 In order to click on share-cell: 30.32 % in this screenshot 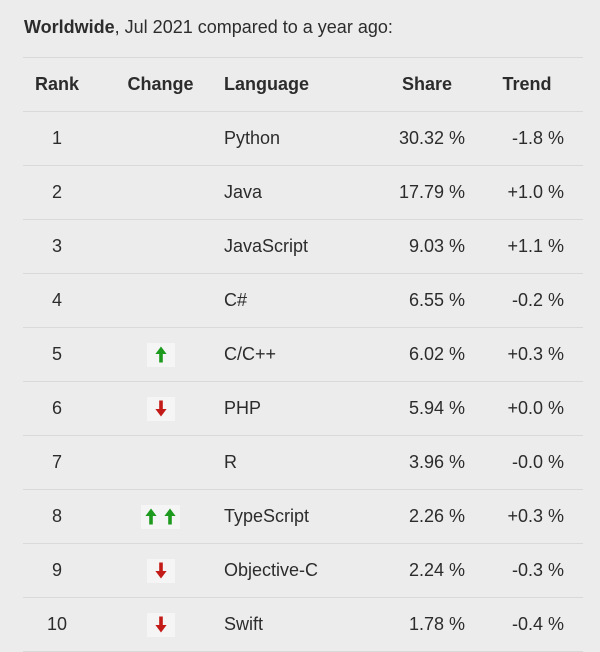, I will do `click(431, 138)`.